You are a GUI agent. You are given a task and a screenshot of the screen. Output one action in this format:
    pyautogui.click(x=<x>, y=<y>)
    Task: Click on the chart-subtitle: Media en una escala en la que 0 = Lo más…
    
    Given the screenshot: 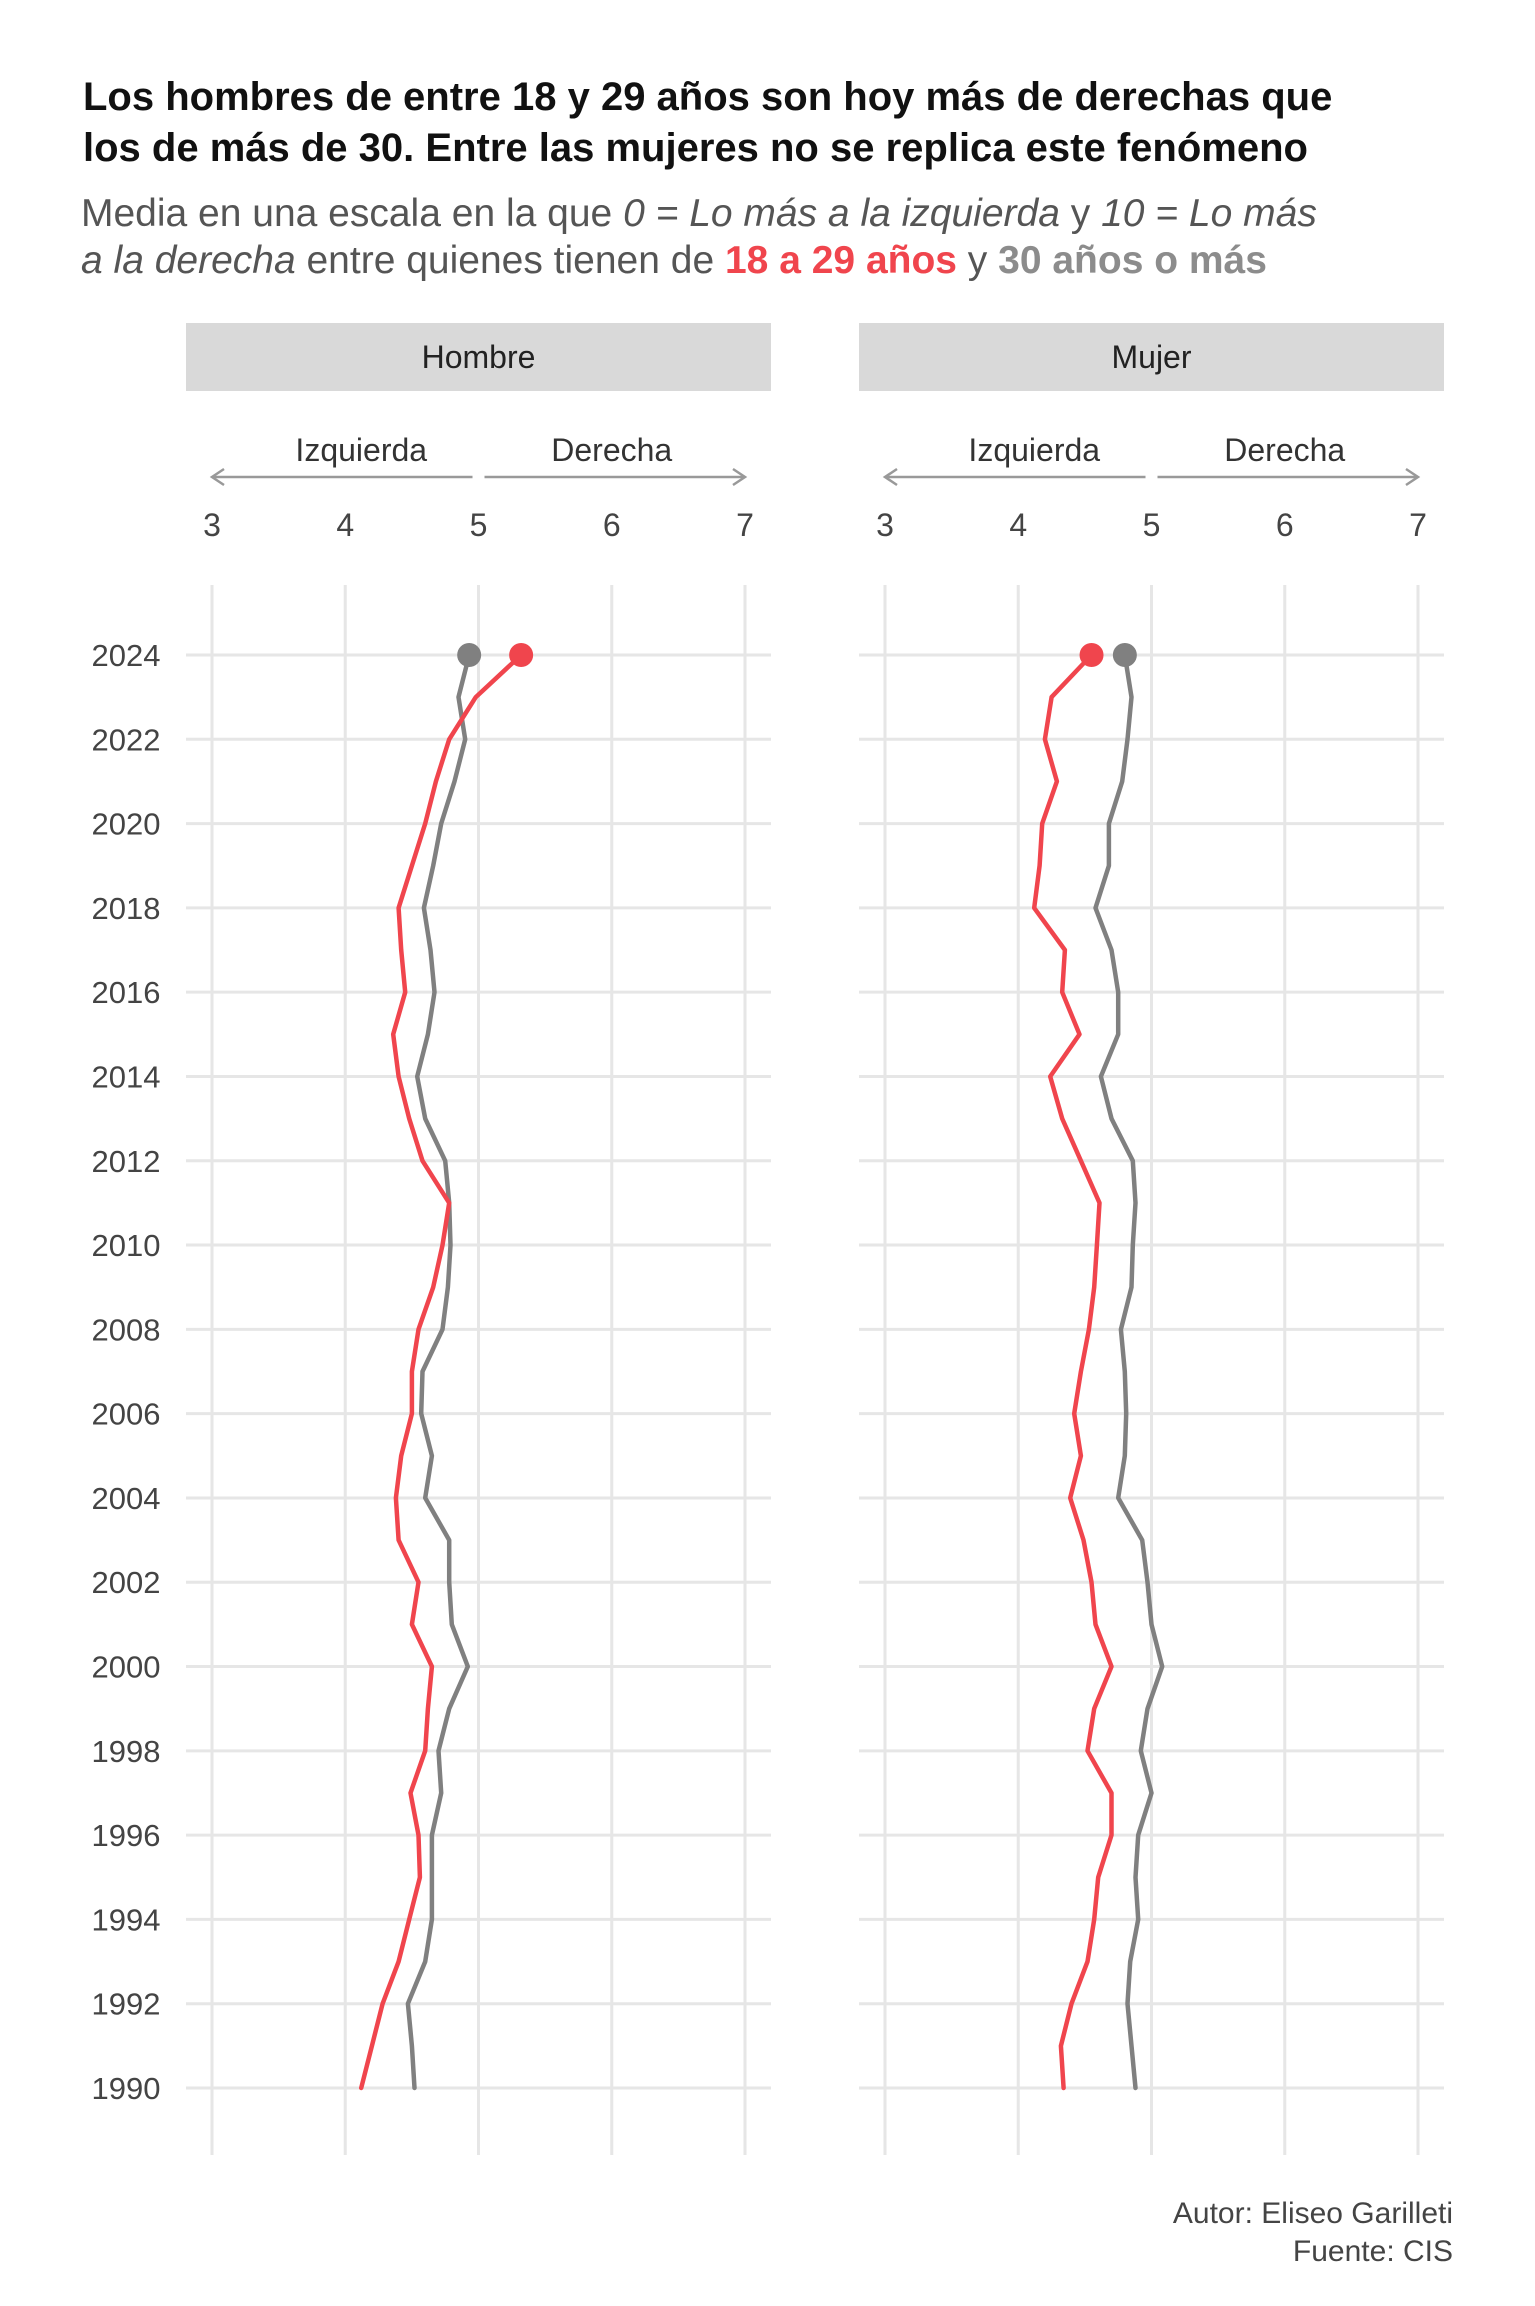 What is the action you would take?
    pyautogui.click(x=781, y=237)
    